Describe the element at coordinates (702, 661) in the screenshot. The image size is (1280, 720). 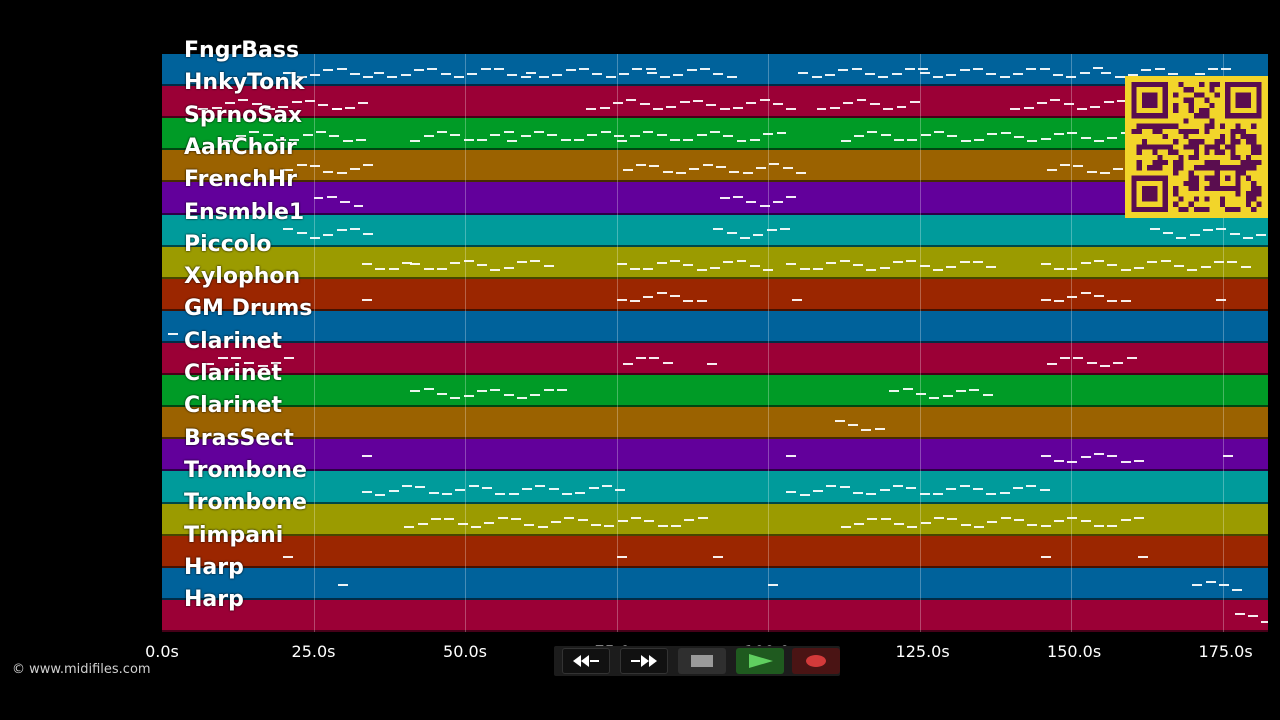
I see `stop-button` at that location.